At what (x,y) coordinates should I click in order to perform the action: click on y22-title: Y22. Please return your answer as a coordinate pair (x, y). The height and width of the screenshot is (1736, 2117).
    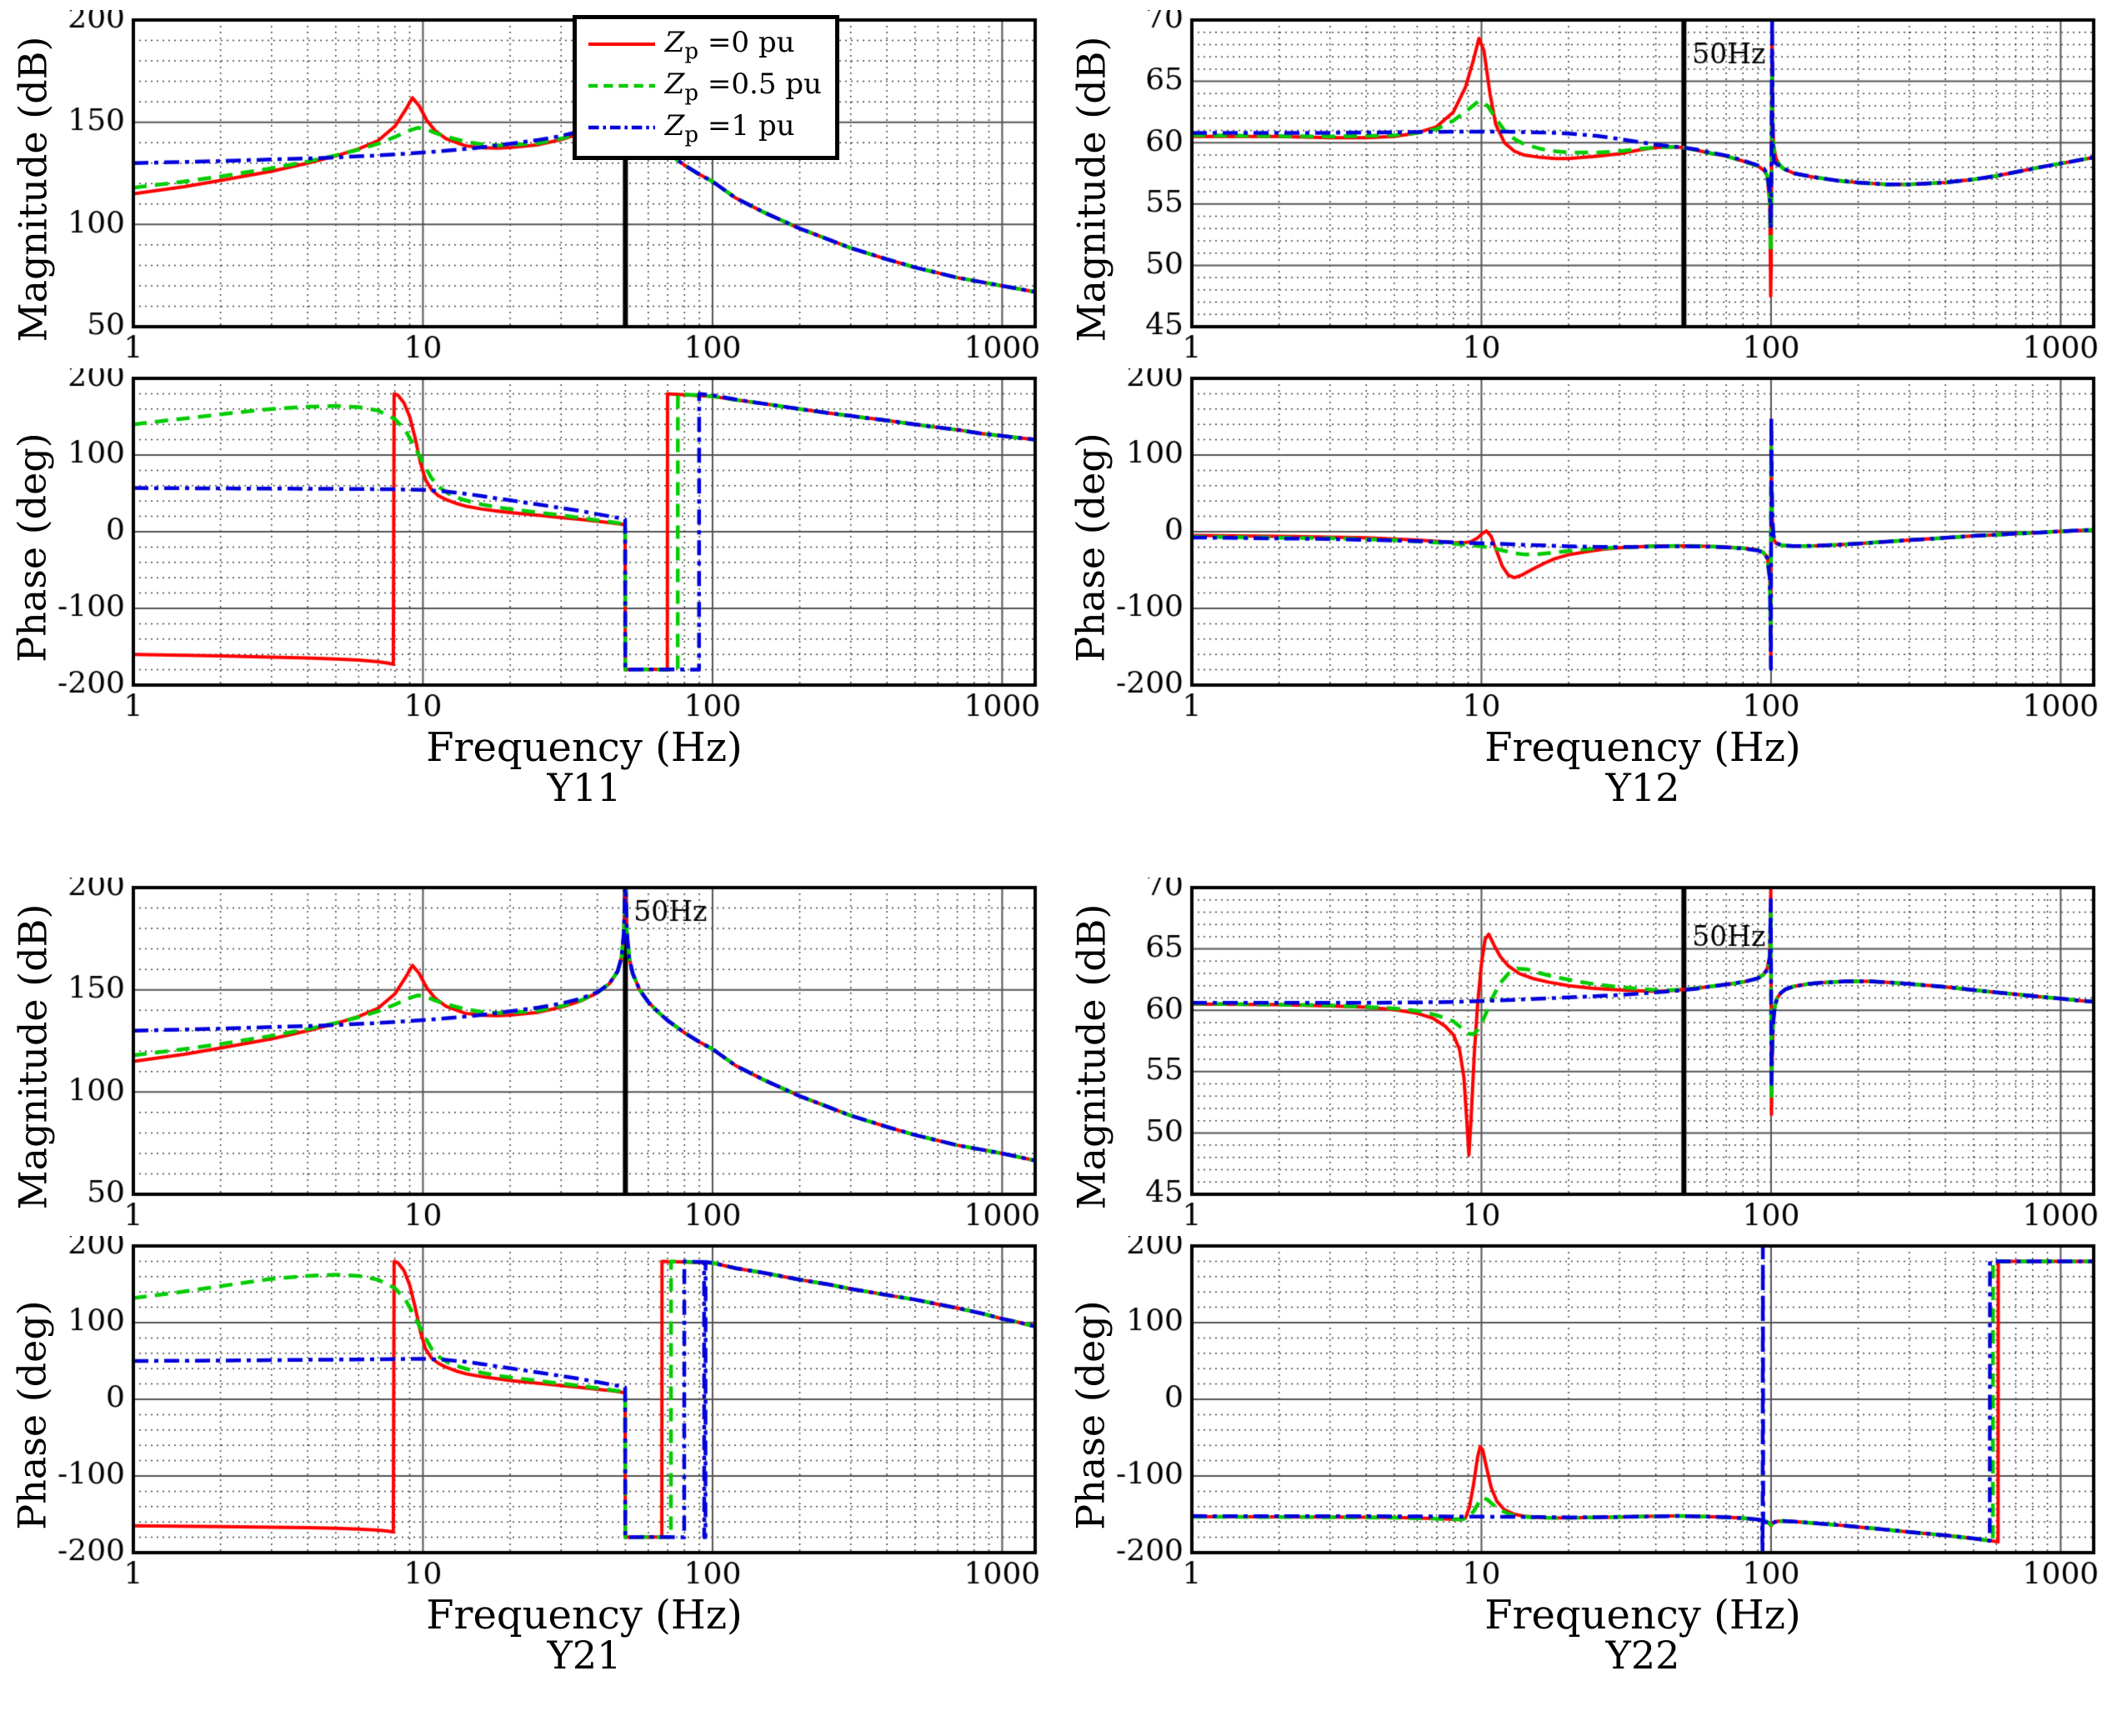
    Looking at the image, I should click on (1642, 1655).